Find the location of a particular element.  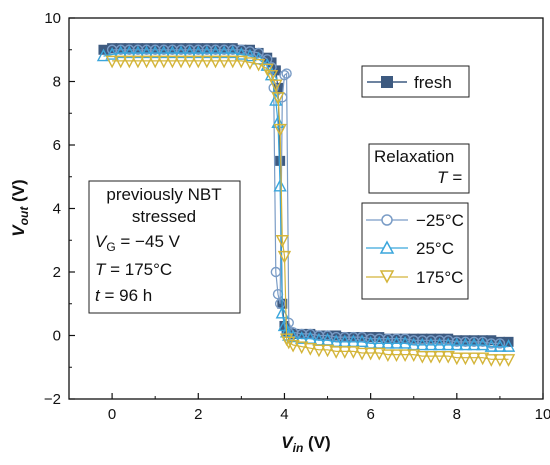

legend-entry-25-label: 25°C is located at coordinates (435, 248).